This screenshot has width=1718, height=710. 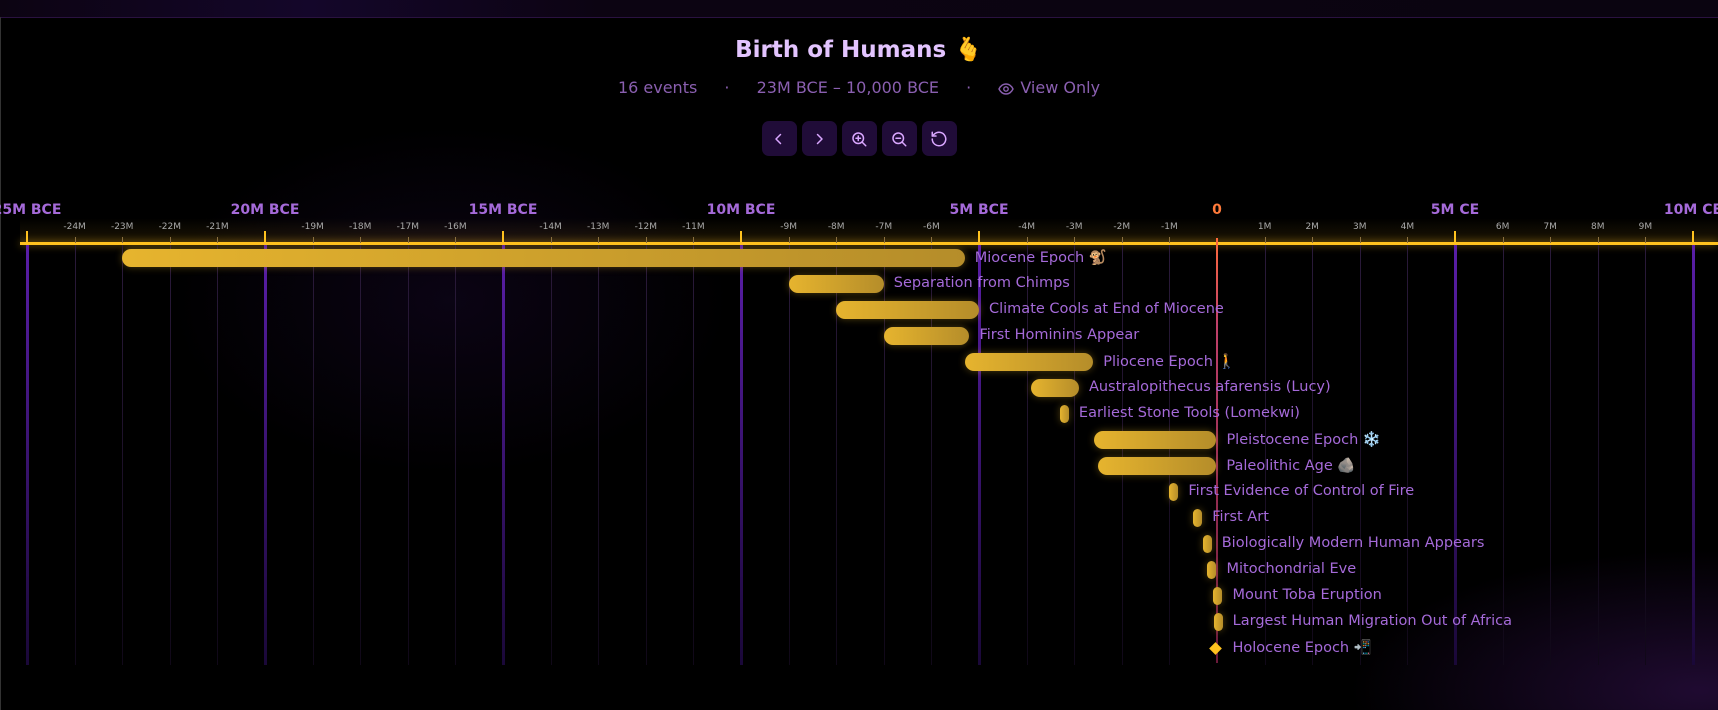 I want to click on axis-line, so click(x=869, y=243).